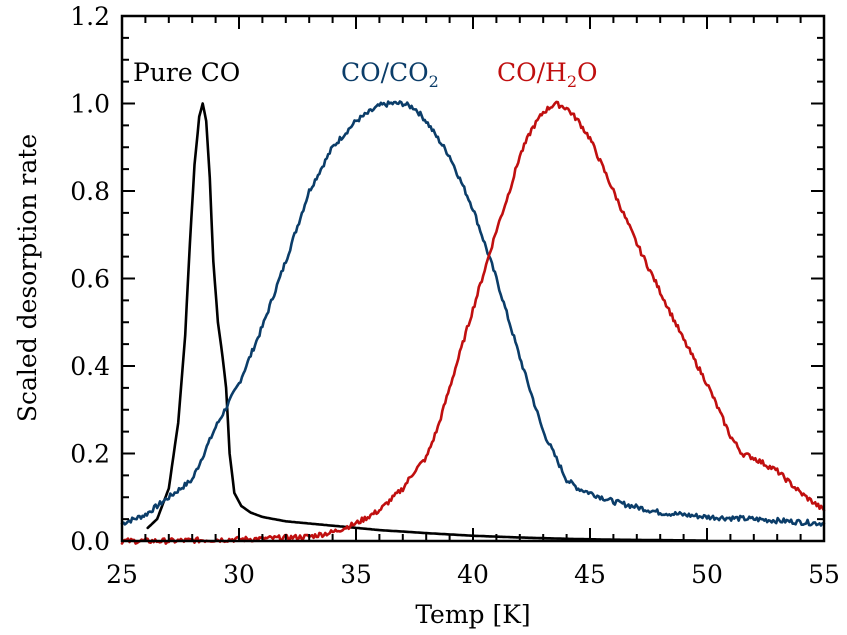  What do you see at coordinates (707, 574) in the screenshot?
I see `x-tick-label: 50` at bounding box center [707, 574].